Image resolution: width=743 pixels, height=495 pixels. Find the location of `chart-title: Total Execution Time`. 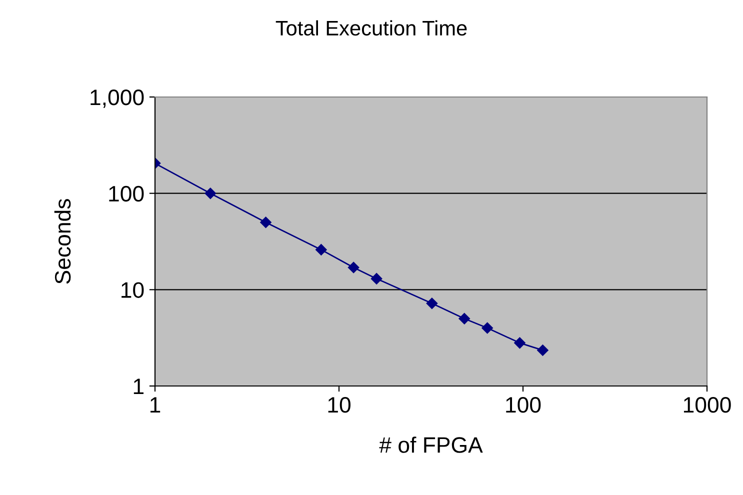

chart-title: Total Execution Time is located at coordinates (371, 28).